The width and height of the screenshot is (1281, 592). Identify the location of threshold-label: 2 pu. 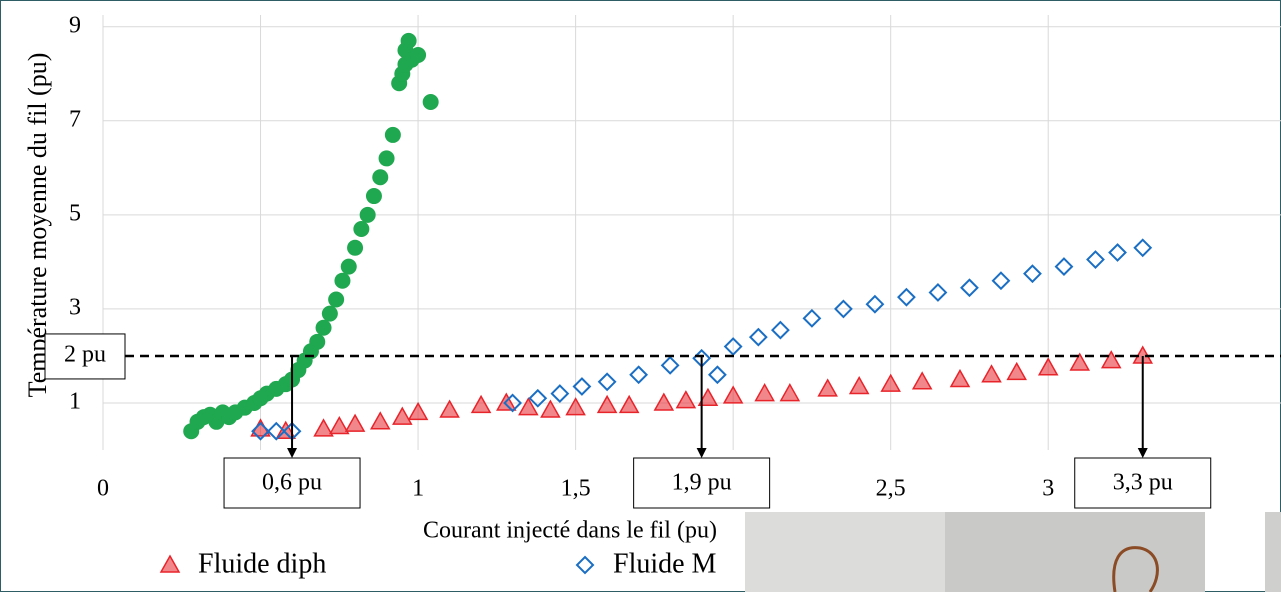
(85, 354).